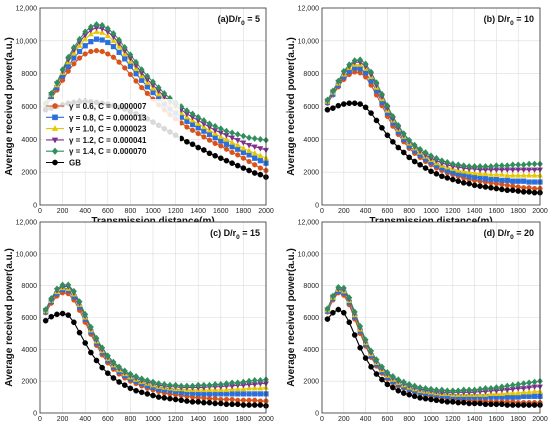 This screenshot has width=550, height=424. I want to click on y-tick-label: 2000, so click(311, 173).